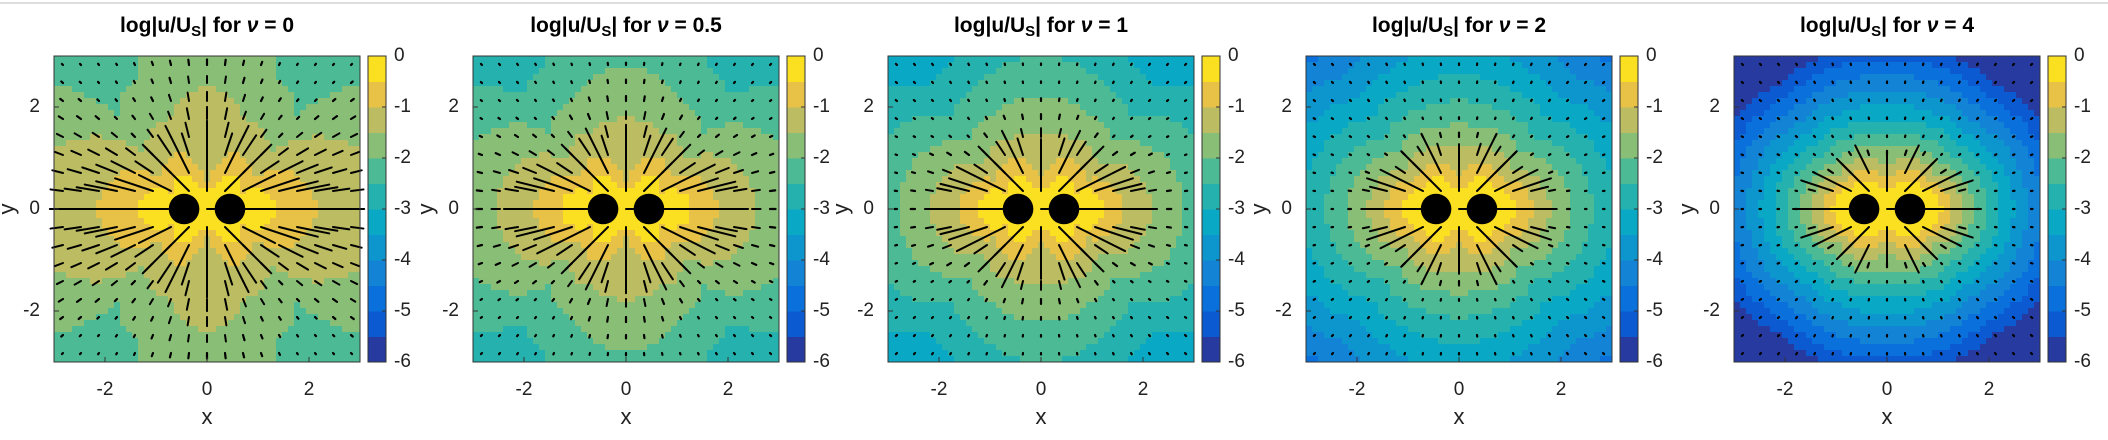 The height and width of the screenshot is (440, 2108). I want to click on chart-title: log|u/US| for ν = 2, so click(1459, 27).